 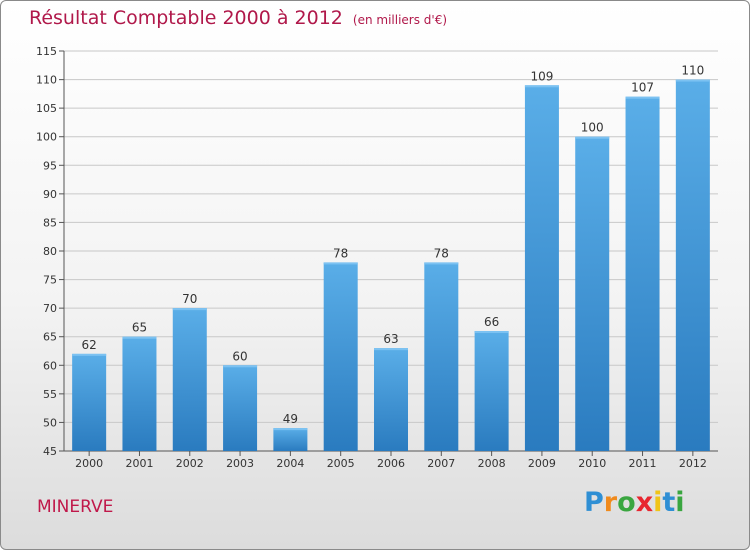 What do you see at coordinates (340, 253) in the screenshot?
I see `data-label-2005: 78` at bounding box center [340, 253].